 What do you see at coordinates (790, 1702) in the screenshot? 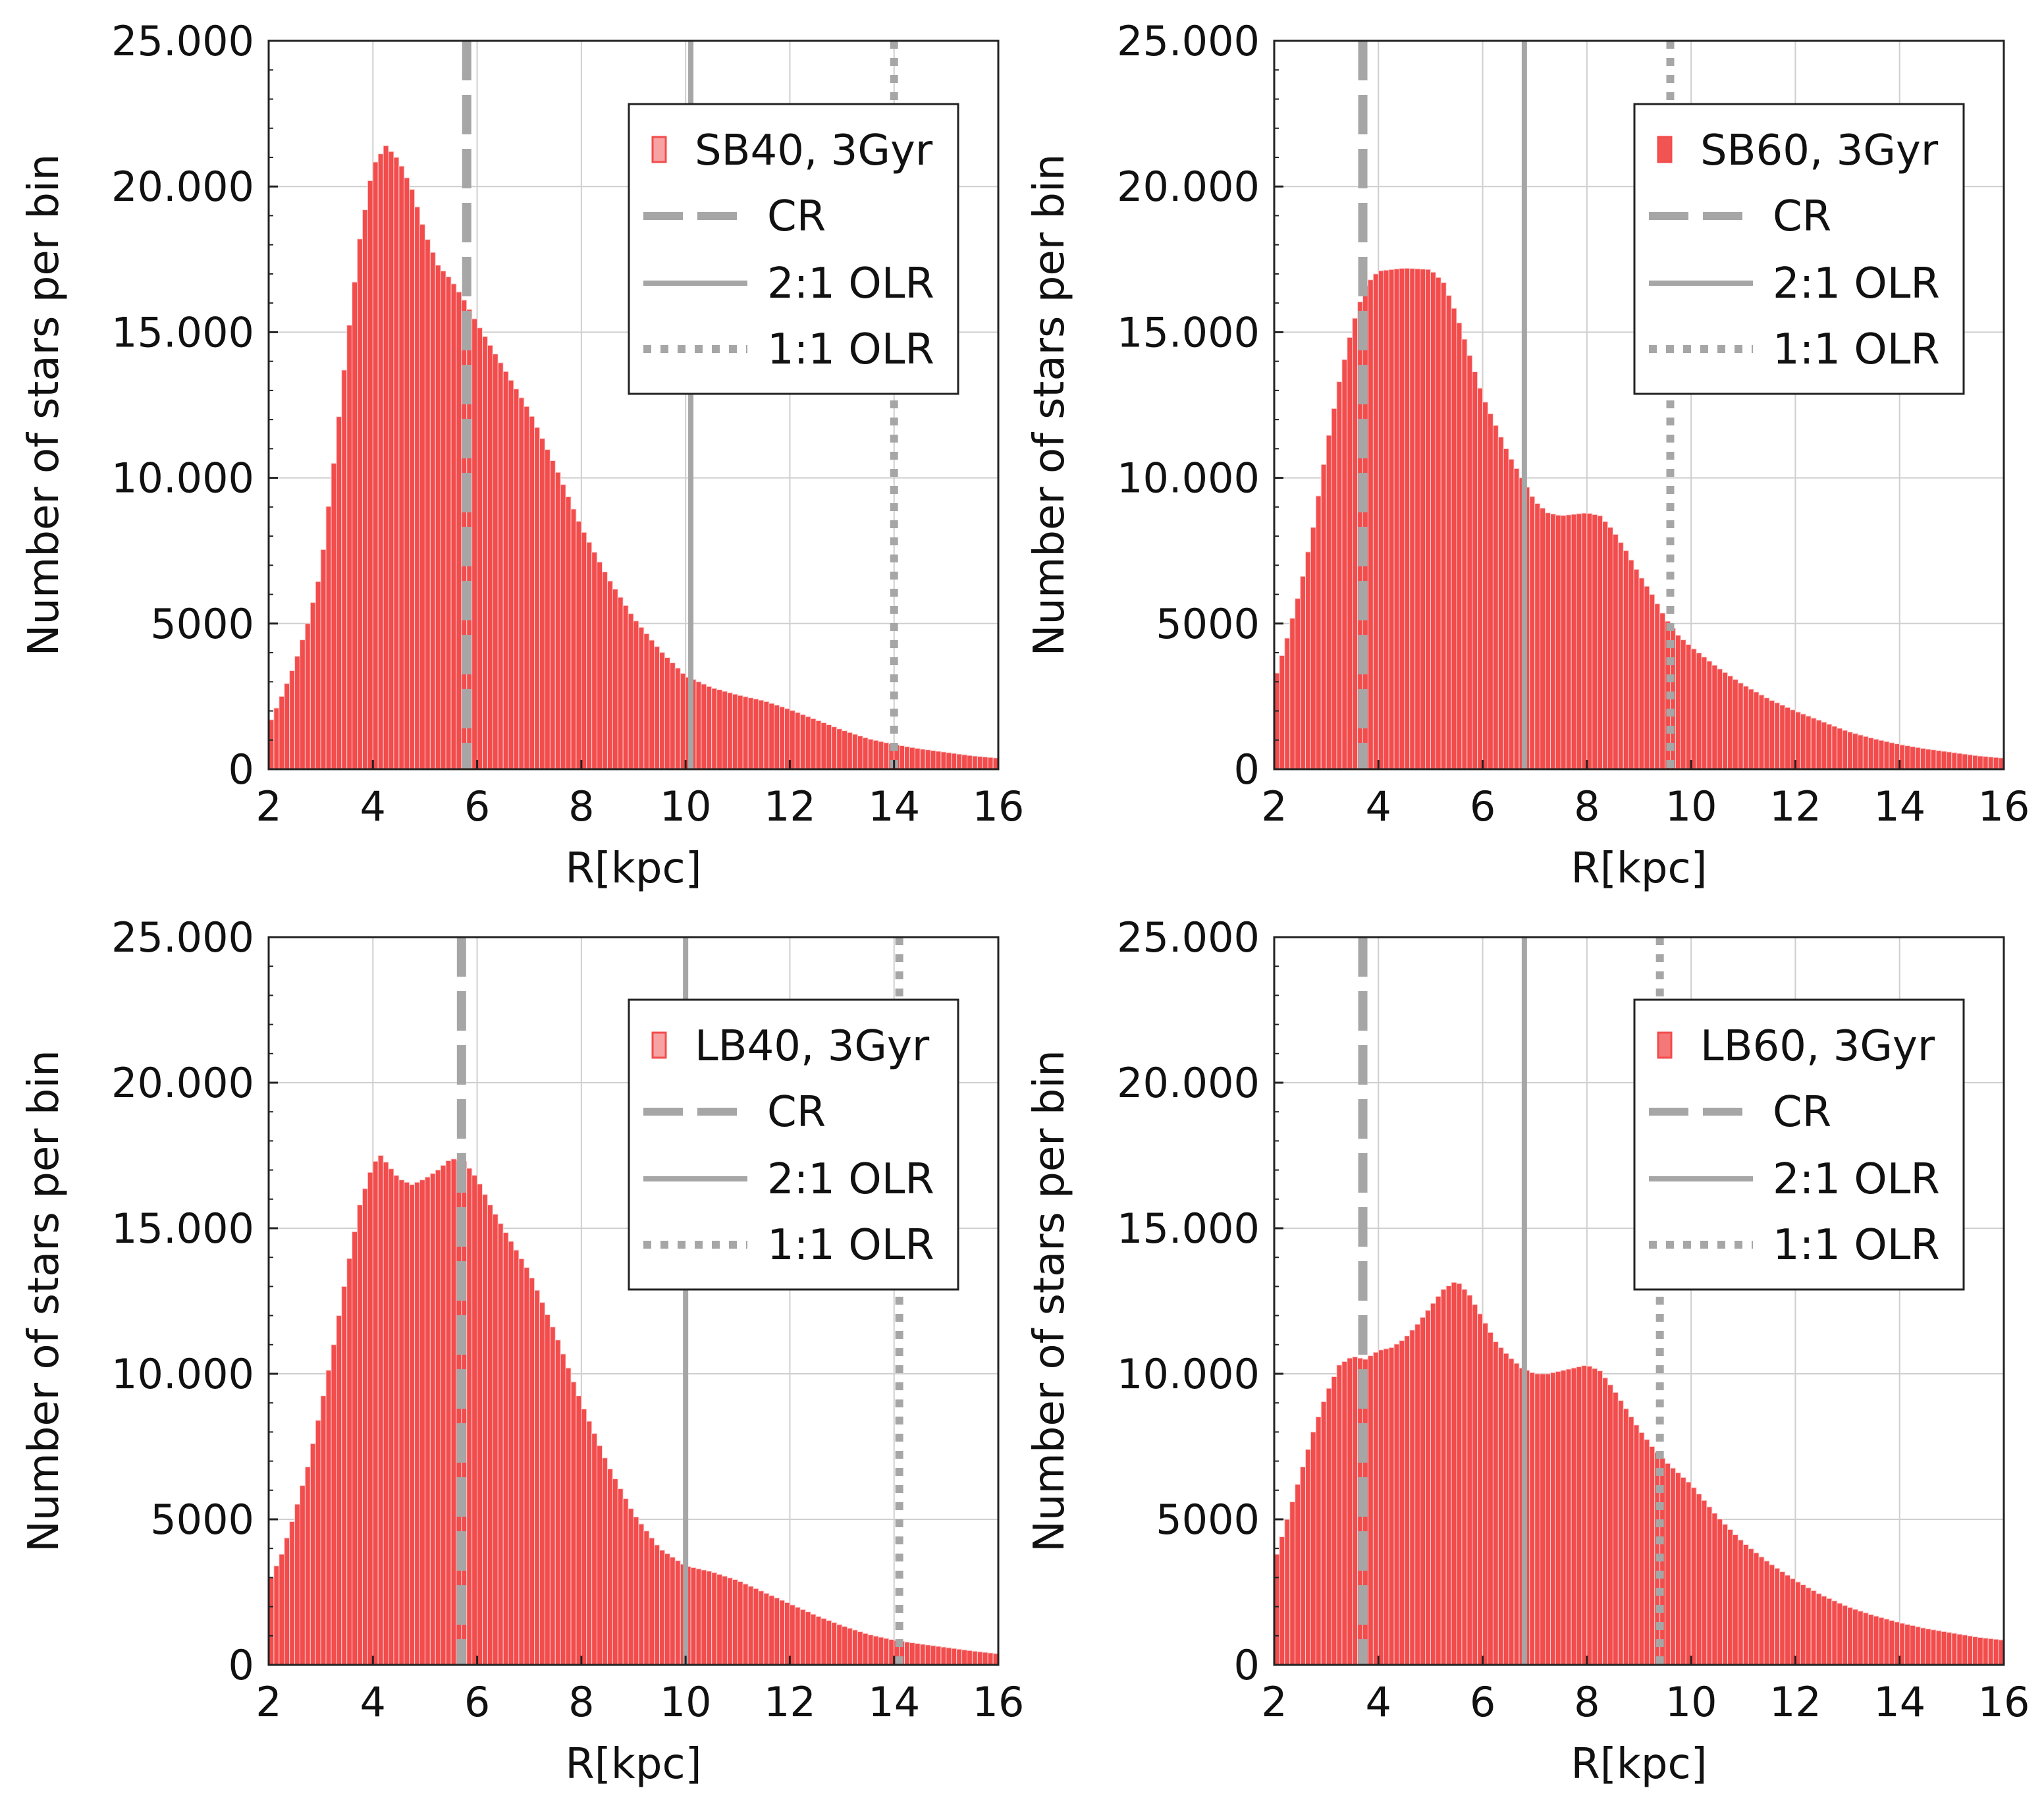
I see `x-tick-label: 12` at bounding box center [790, 1702].